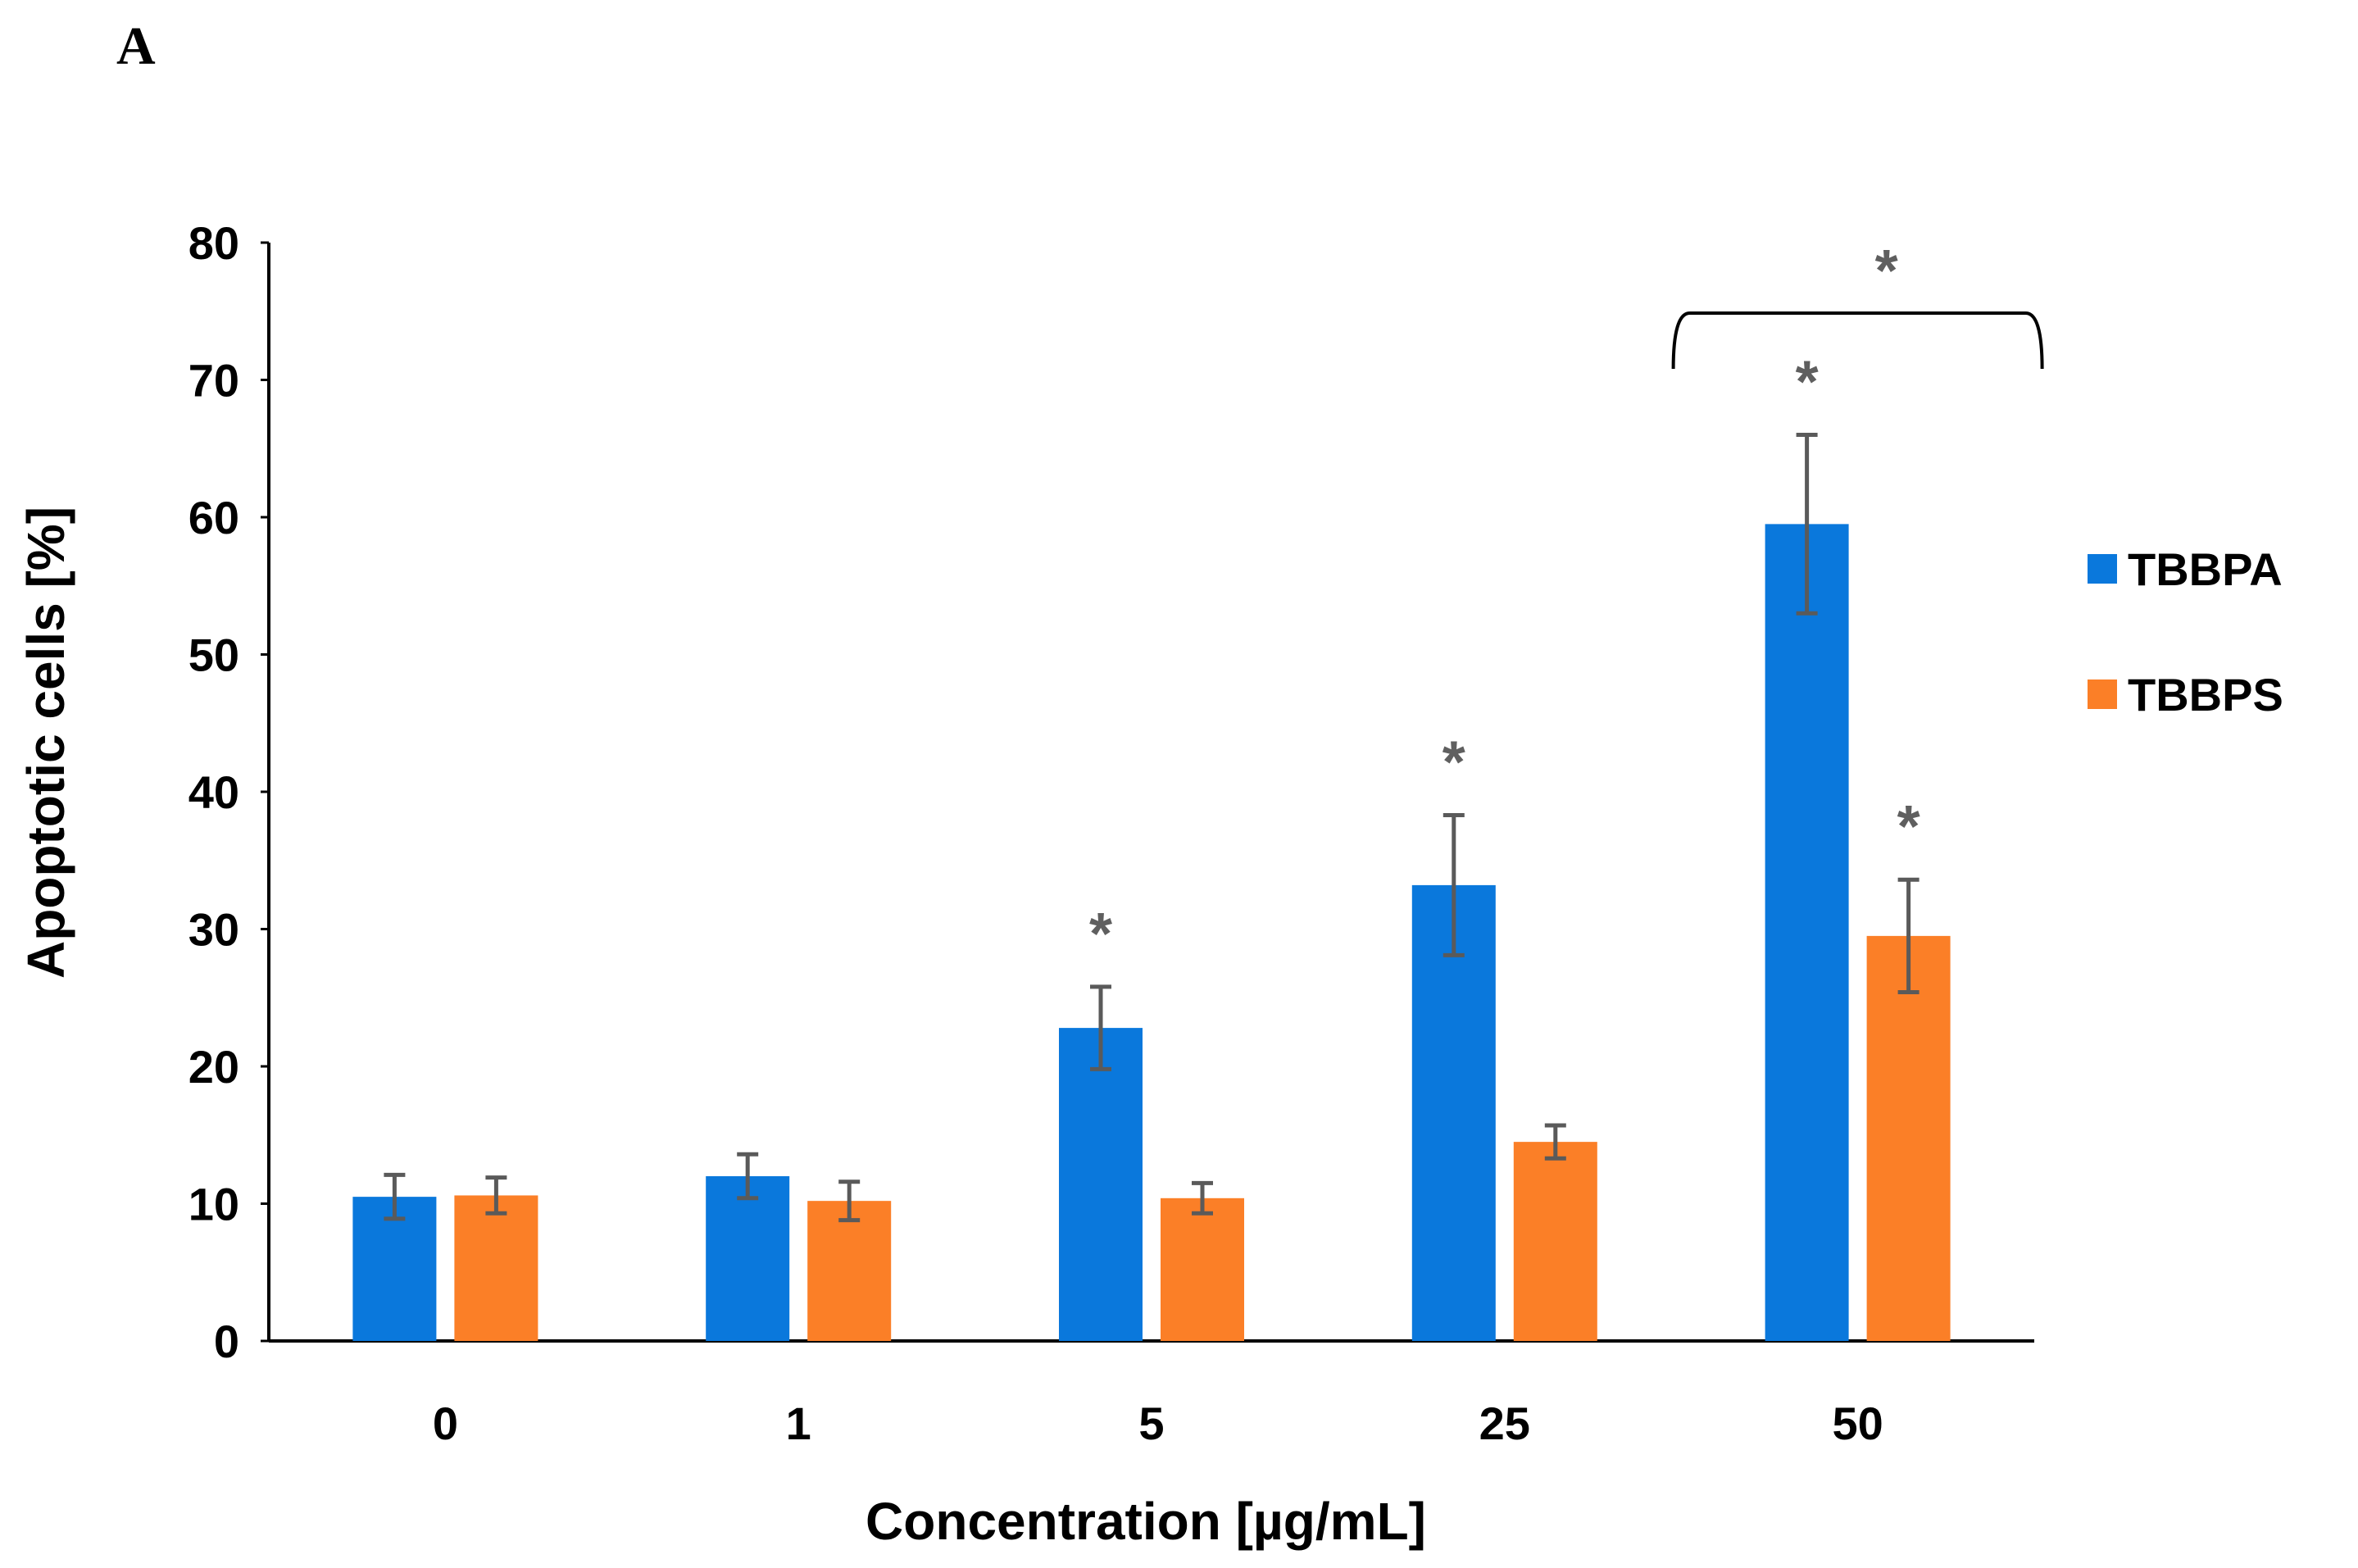 The width and height of the screenshot is (2358, 1568). What do you see at coordinates (136, 46) in the screenshot?
I see `panel-label: A` at bounding box center [136, 46].